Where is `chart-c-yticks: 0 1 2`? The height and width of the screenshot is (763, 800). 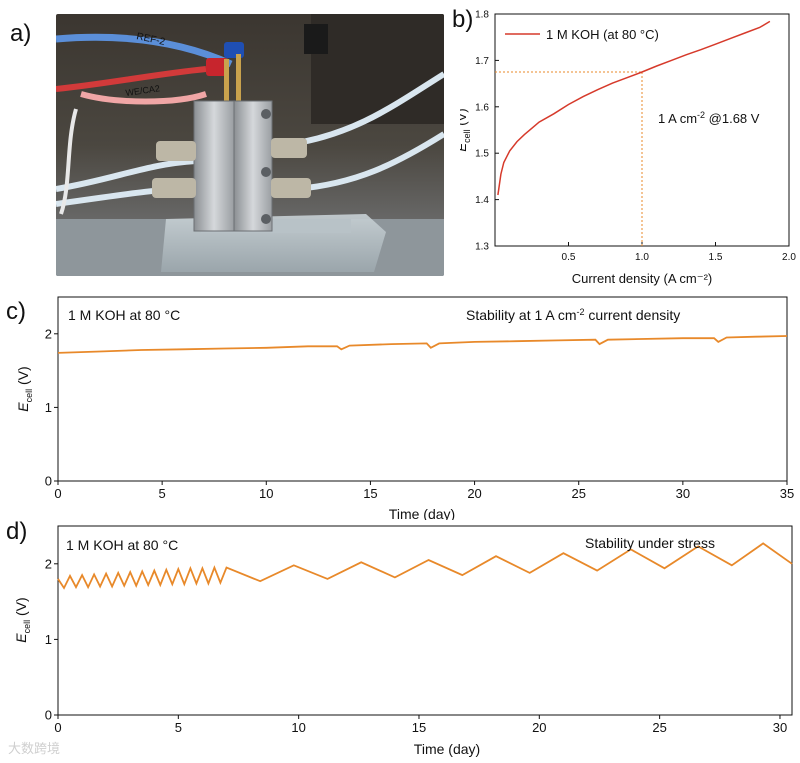
chart-c-yticks: 0 1 2 is located at coordinates (51, 407).